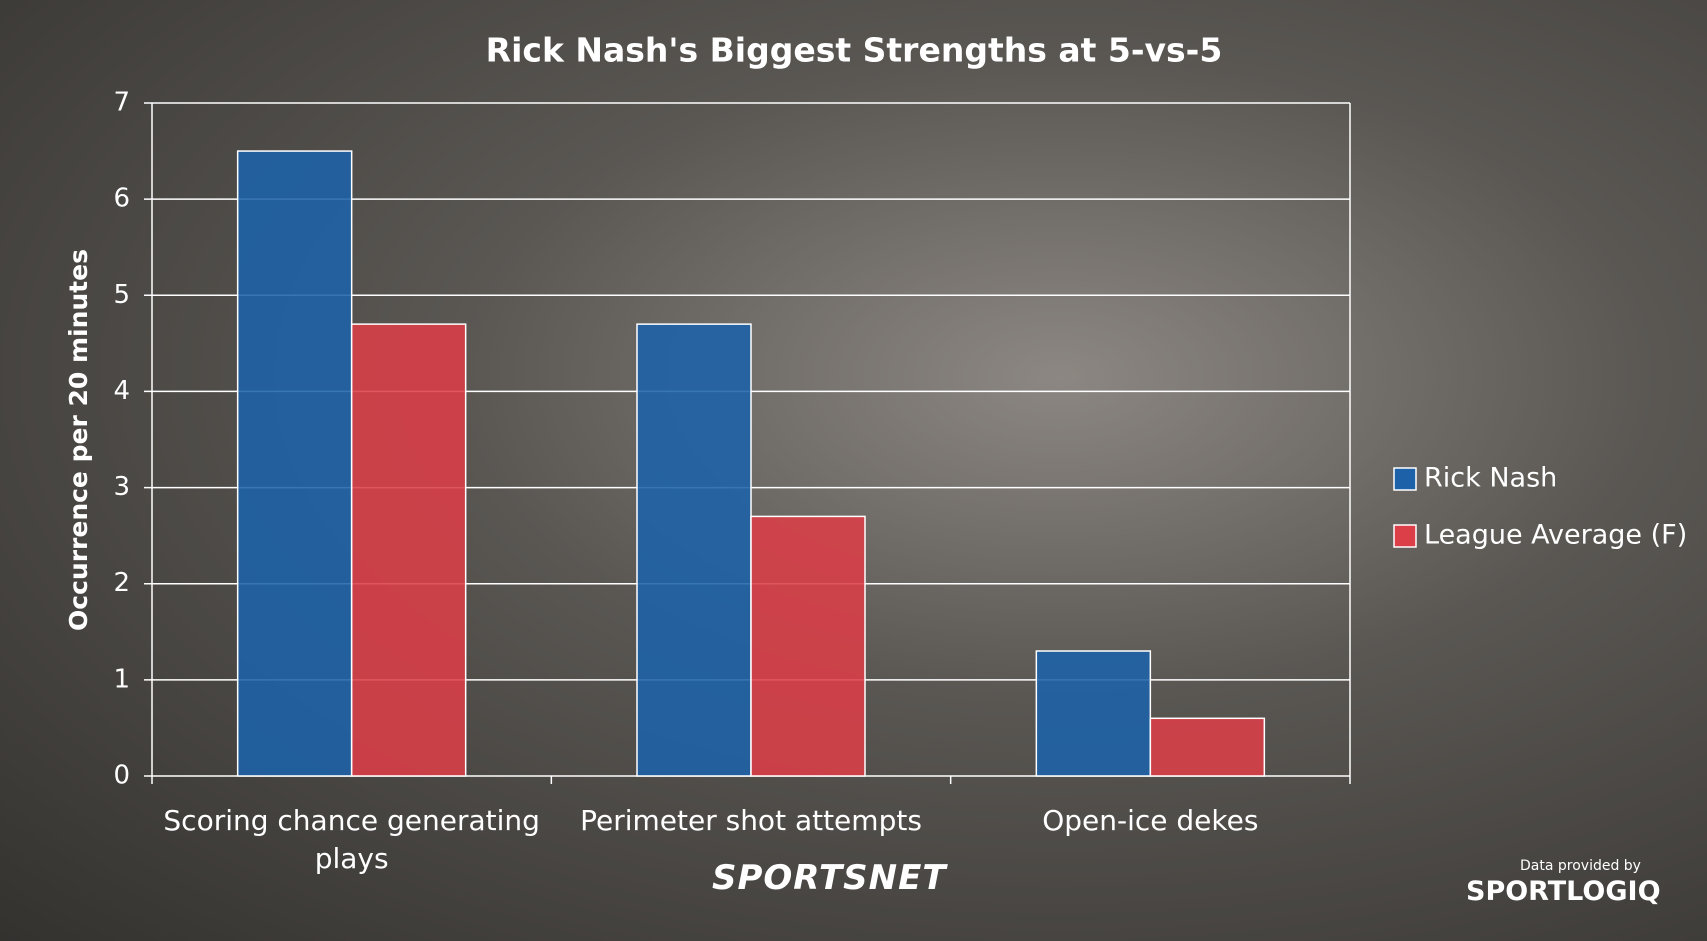  What do you see at coordinates (829, 878) in the screenshot?
I see `broadcaster-logo: SPORTSNET` at bounding box center [829, 878].